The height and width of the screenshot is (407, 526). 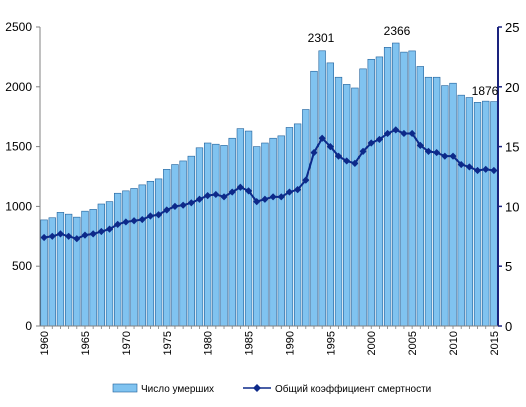 What do you see at coordinates (142, 255) in the screenshot?
I see `bar-1972` at bounding box center [142, 255].